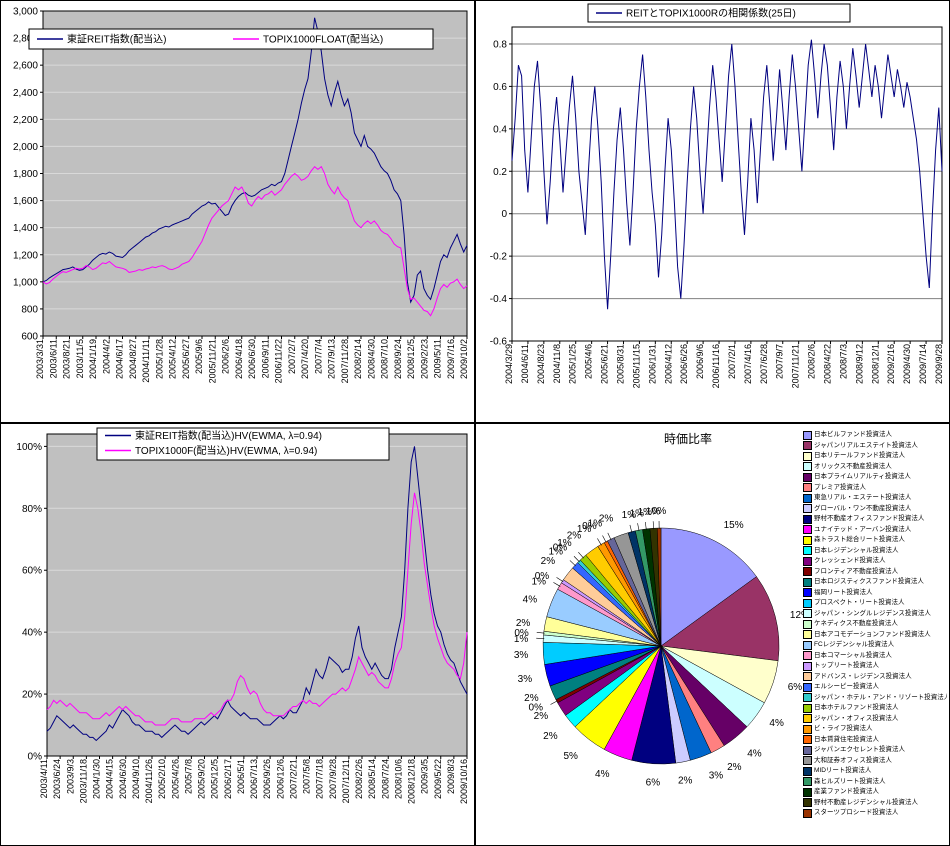 This screenshot has width=950, height=846. What do you see at coordinates (875, 782) in the screenshot?
I see `pie-legend-item: 森ヒルズリート投資法人` at bounding box center [875, 782].